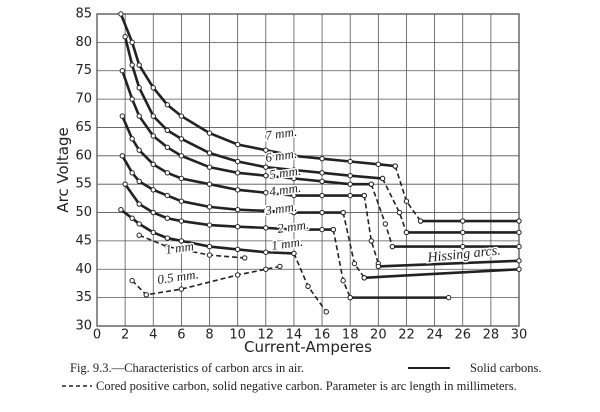  What do you see at coordinates (83, 155) in the screenshot?
I see `y-tick-label: 60` at bounding box center [83, 155].